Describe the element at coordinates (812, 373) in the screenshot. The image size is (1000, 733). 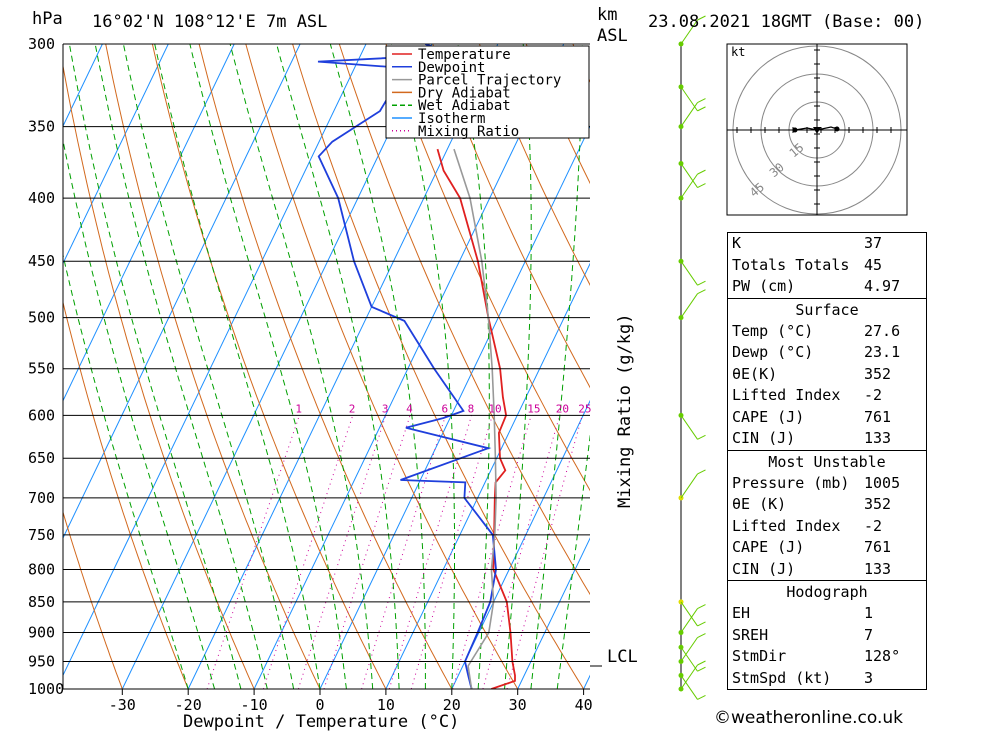
I see `surface-row: θE(K) 352` at that location.